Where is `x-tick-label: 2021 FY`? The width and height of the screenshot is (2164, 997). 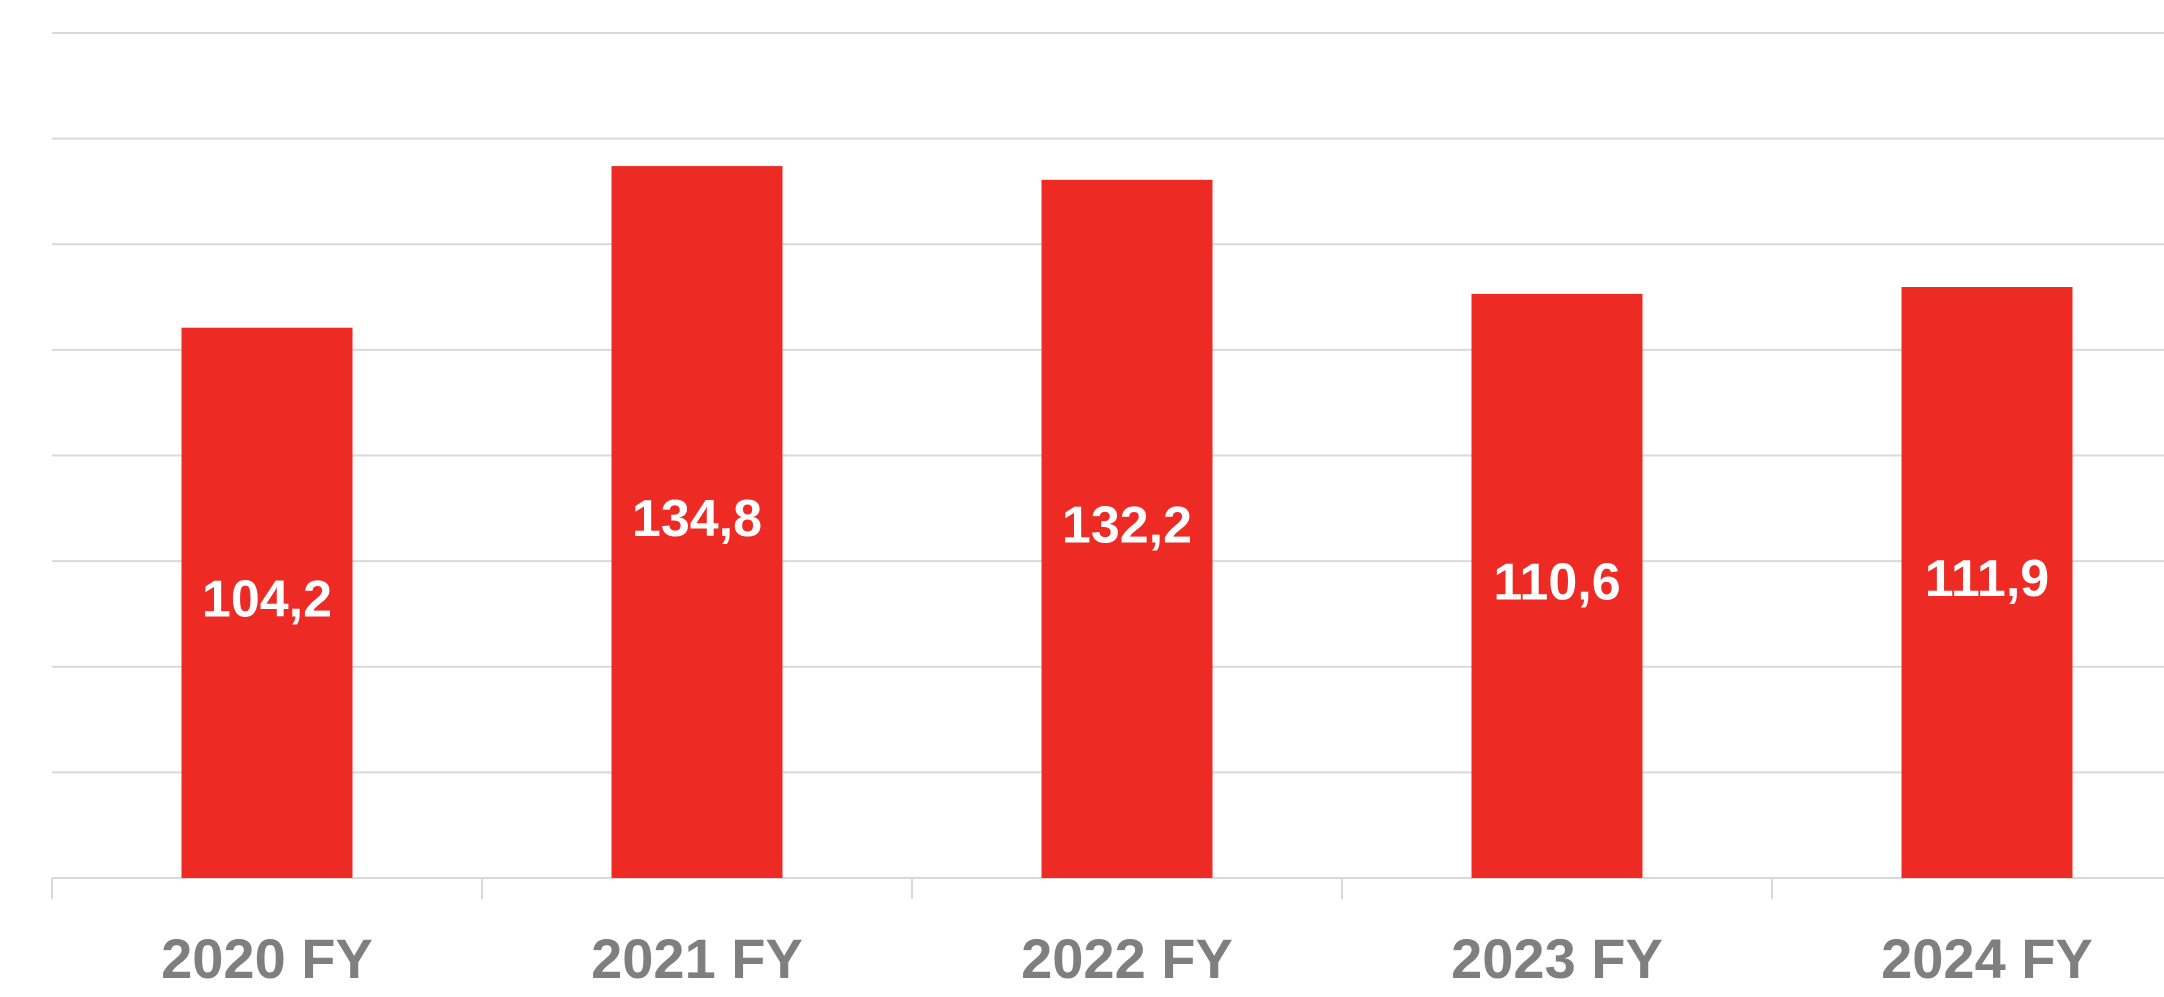 x-tick-label: 2021 FY is located at coordinates (697, 958).